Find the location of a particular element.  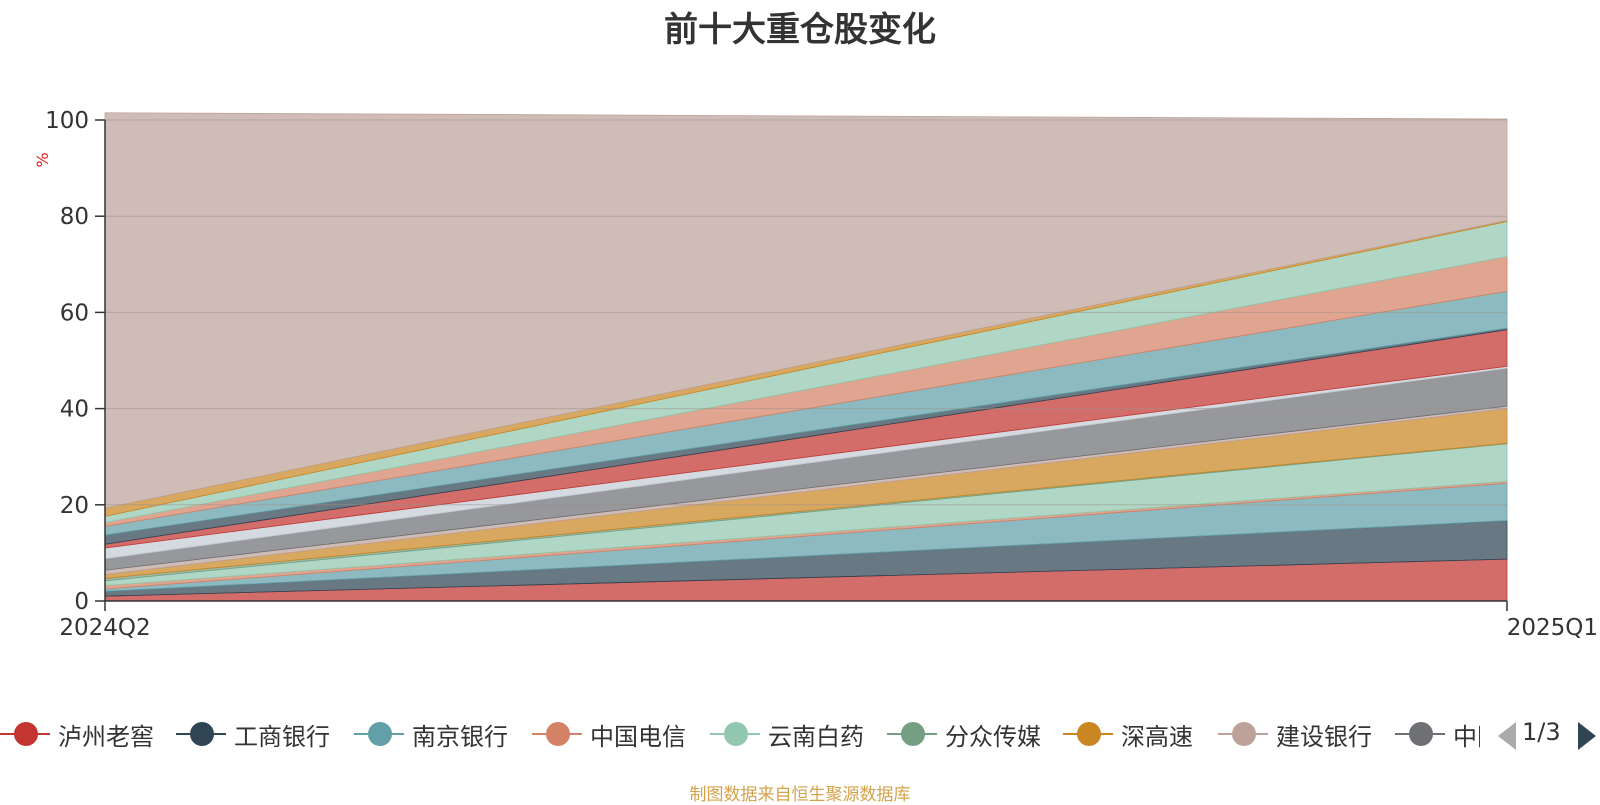

legend-item: 泸州老窖 is located at coordinates (77, 734).